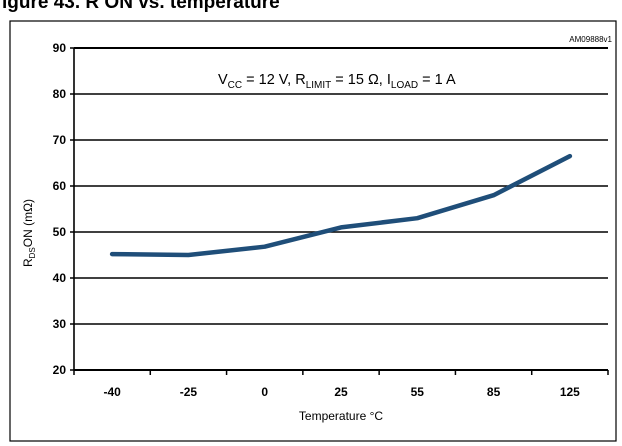 The image size is (622, 446). I want to click on x-tick-label: 85, so click(494, 392).